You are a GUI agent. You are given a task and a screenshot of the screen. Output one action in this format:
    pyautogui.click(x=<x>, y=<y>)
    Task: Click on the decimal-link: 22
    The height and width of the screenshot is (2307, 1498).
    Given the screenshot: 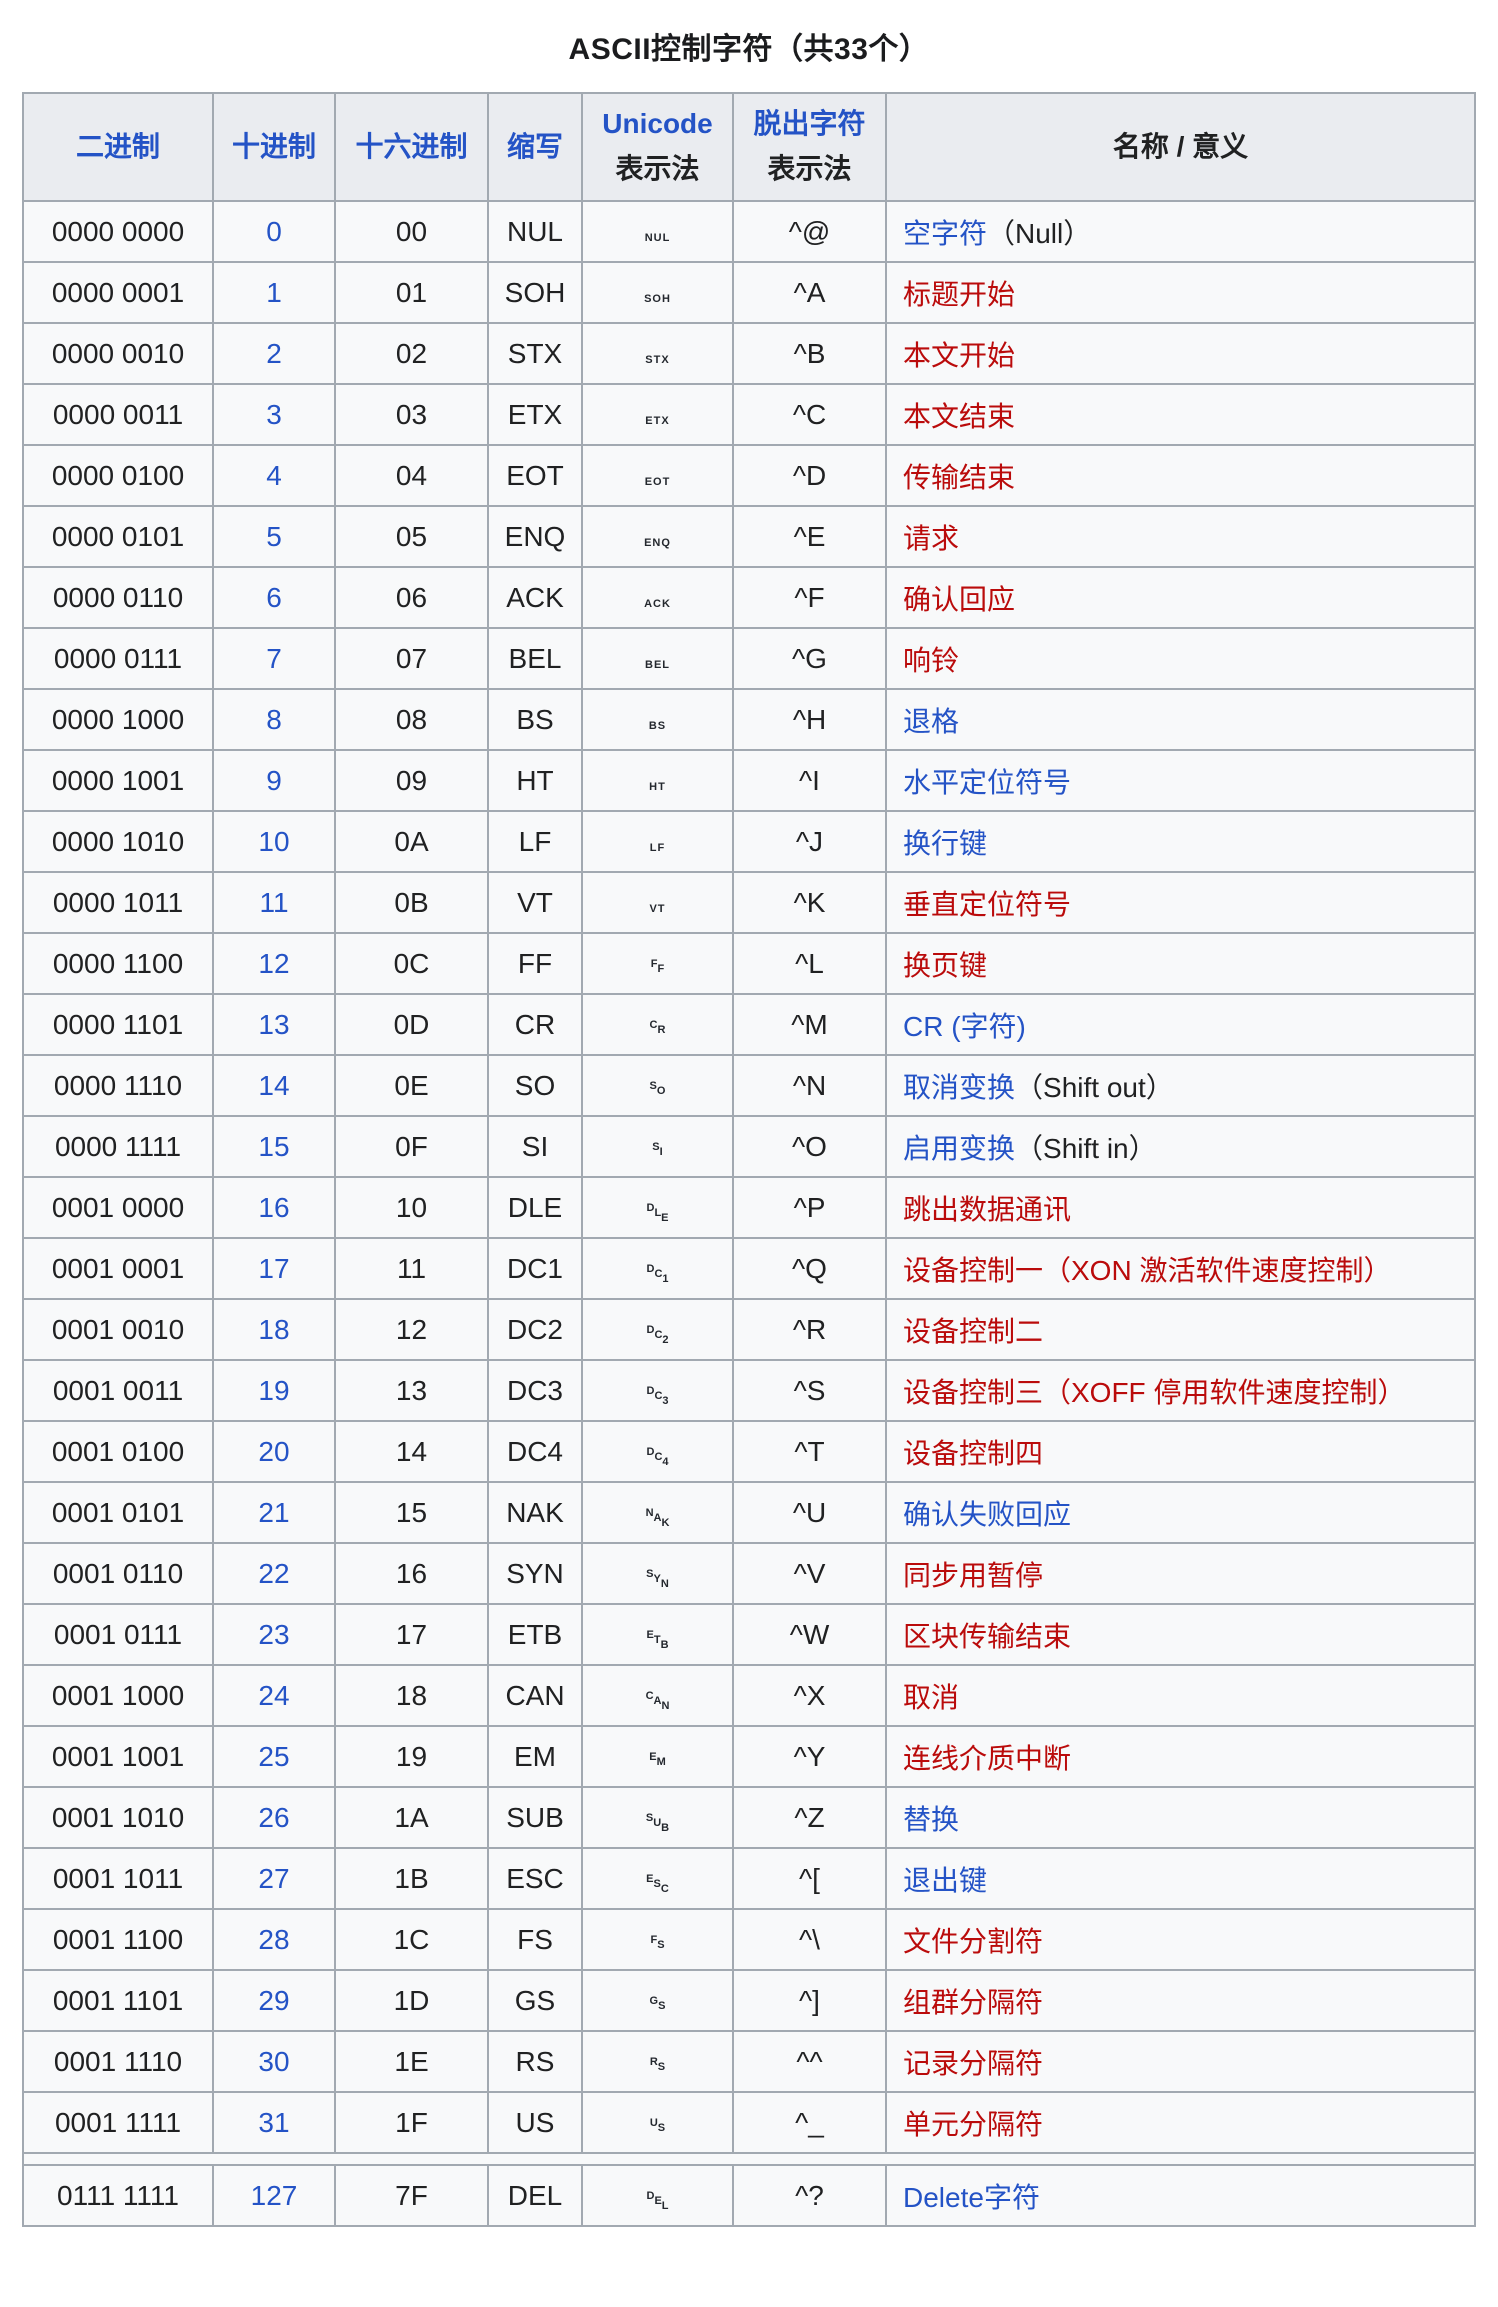 What is the action you would take?
    pyautogui.click(x=274, y=1573)
    